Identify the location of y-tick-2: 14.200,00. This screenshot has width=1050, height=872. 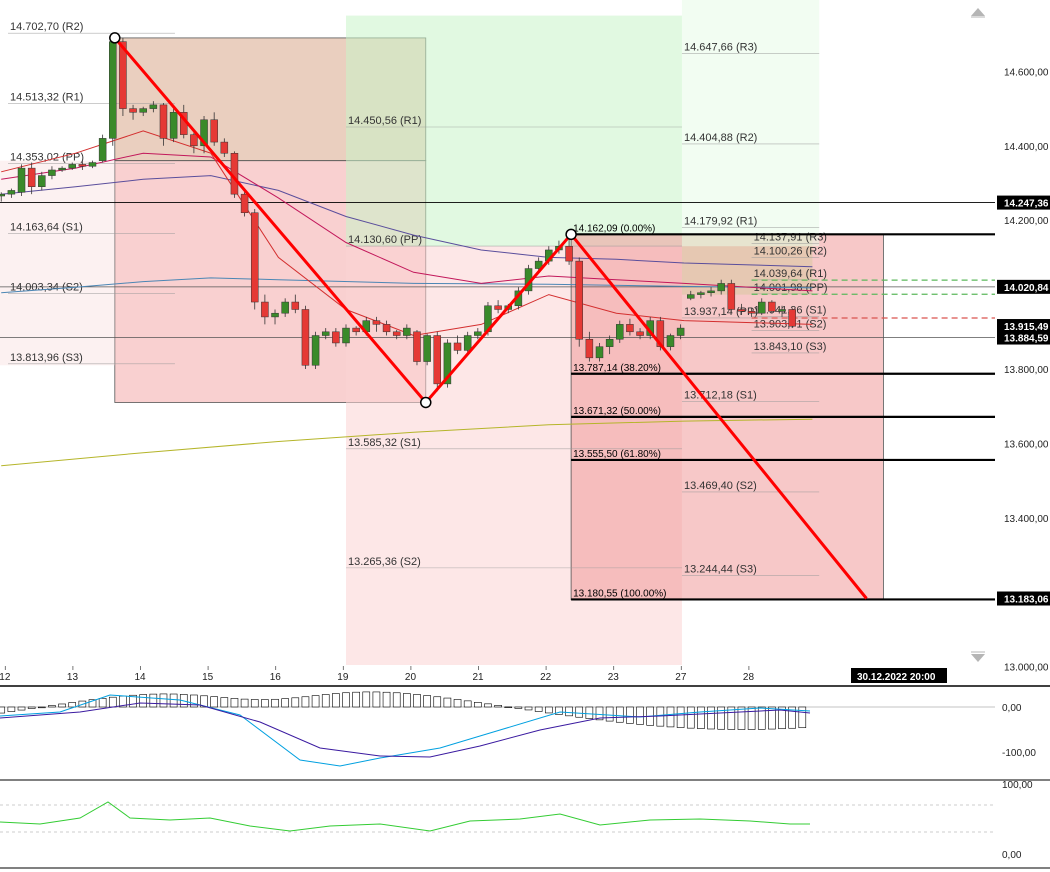
(1026, 221).